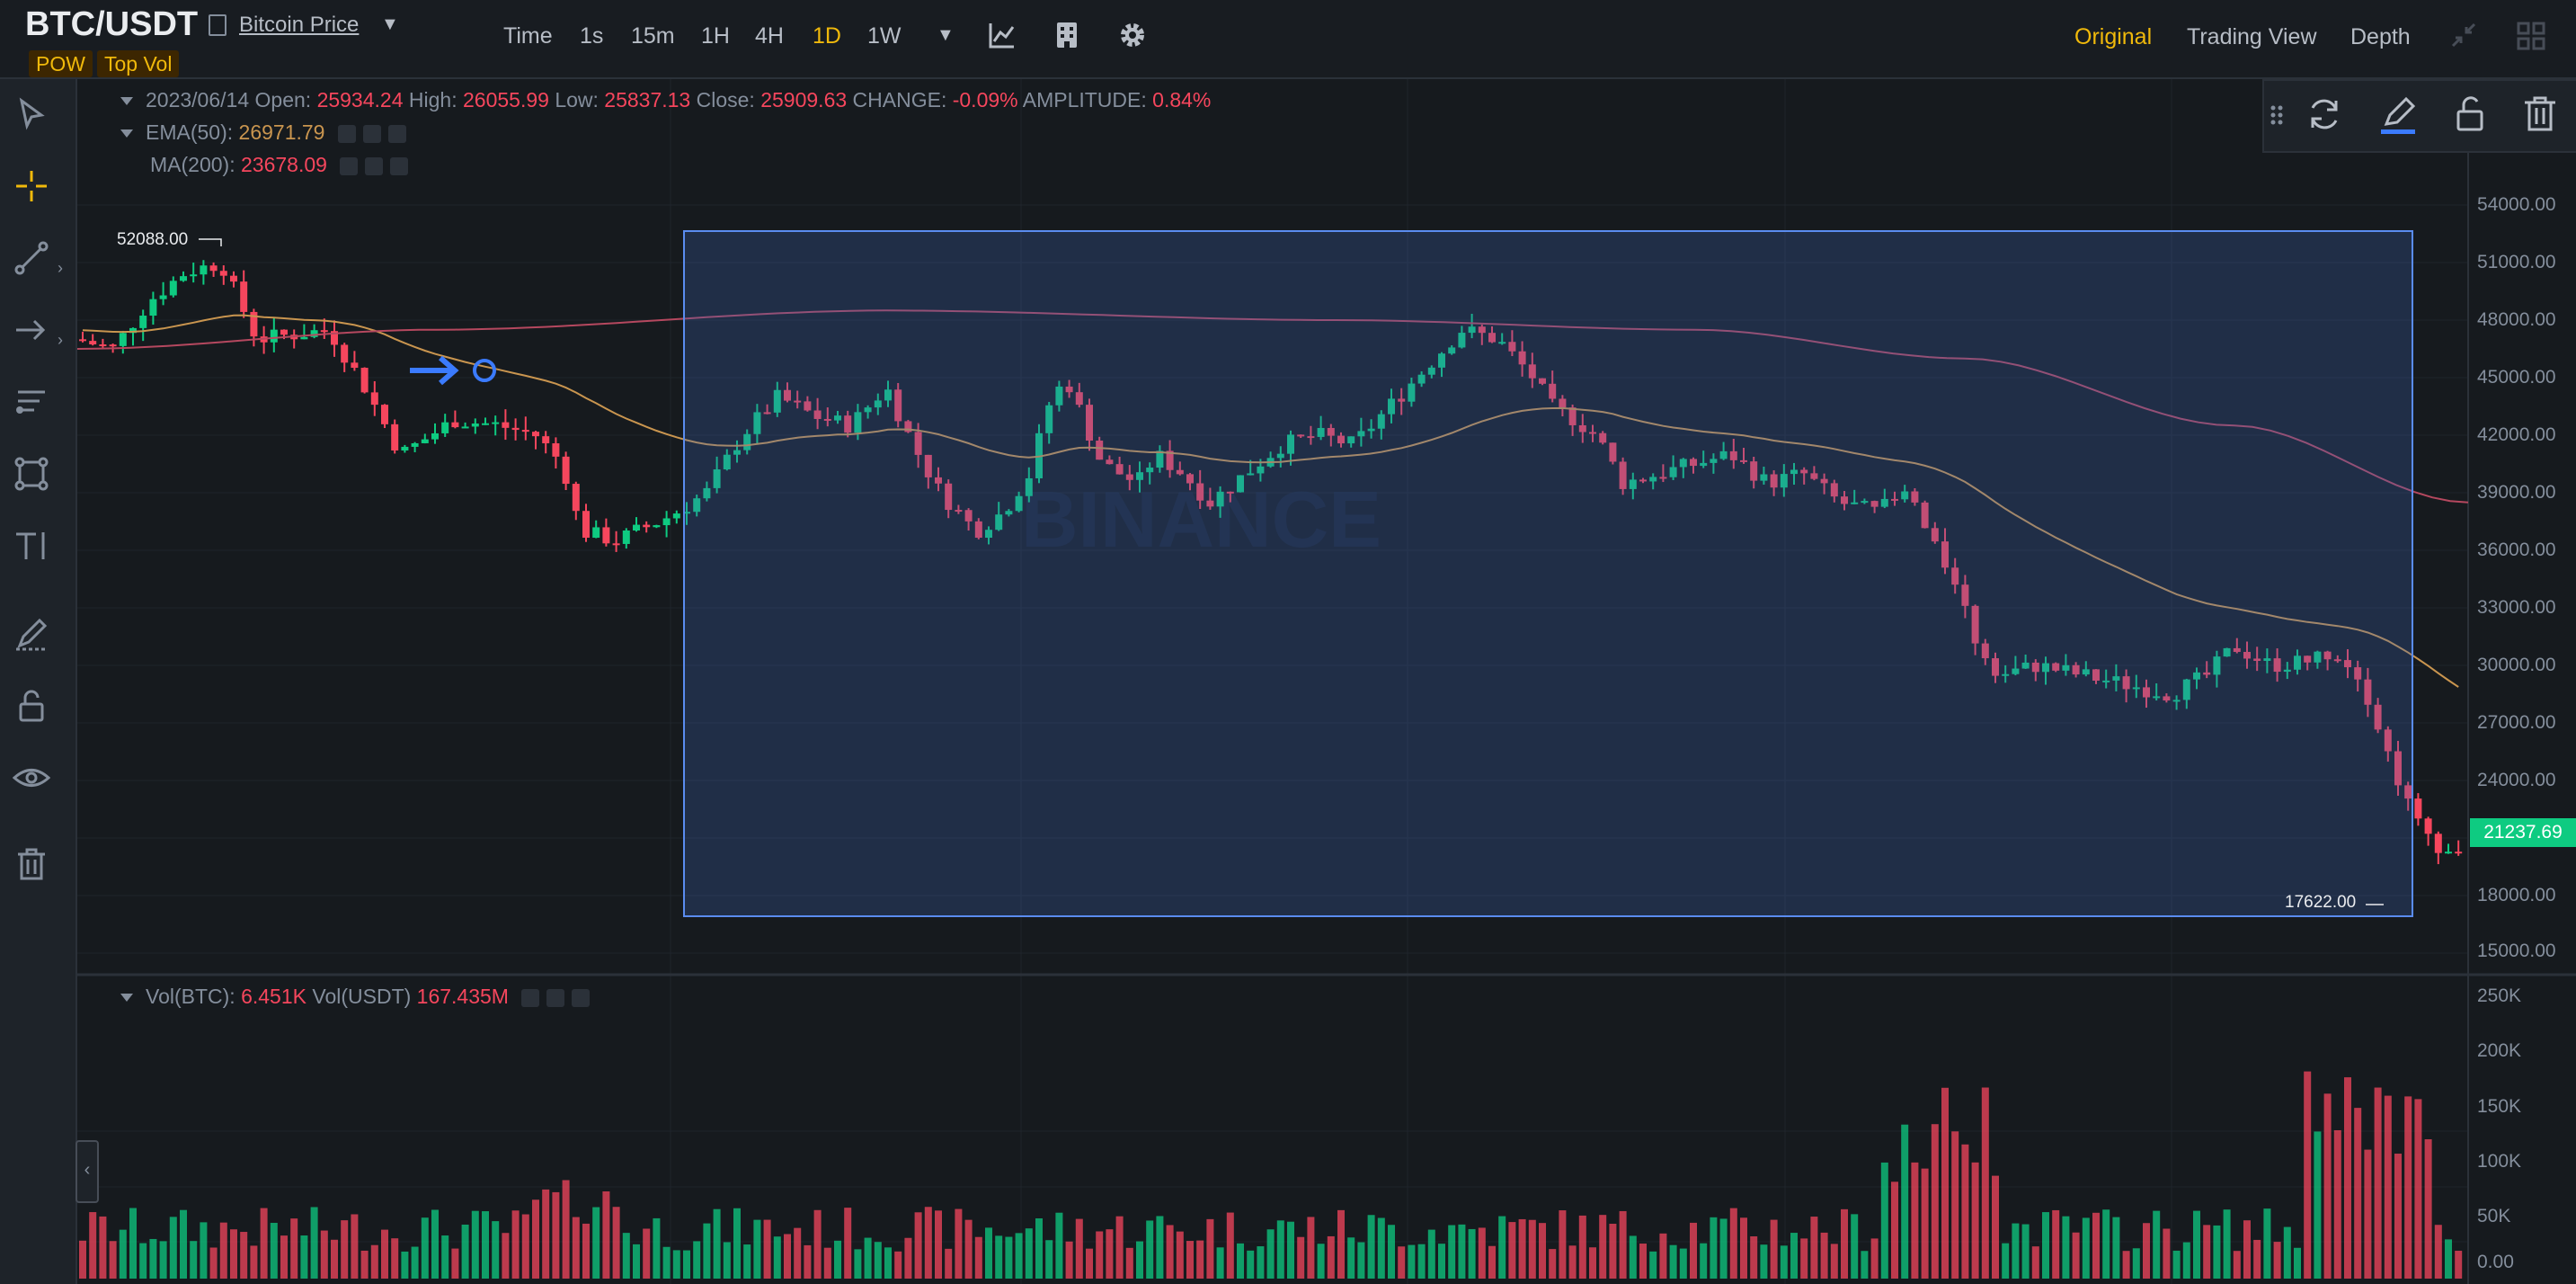  I want to click on view-trading-view: Trading View, so click(2252, 37).